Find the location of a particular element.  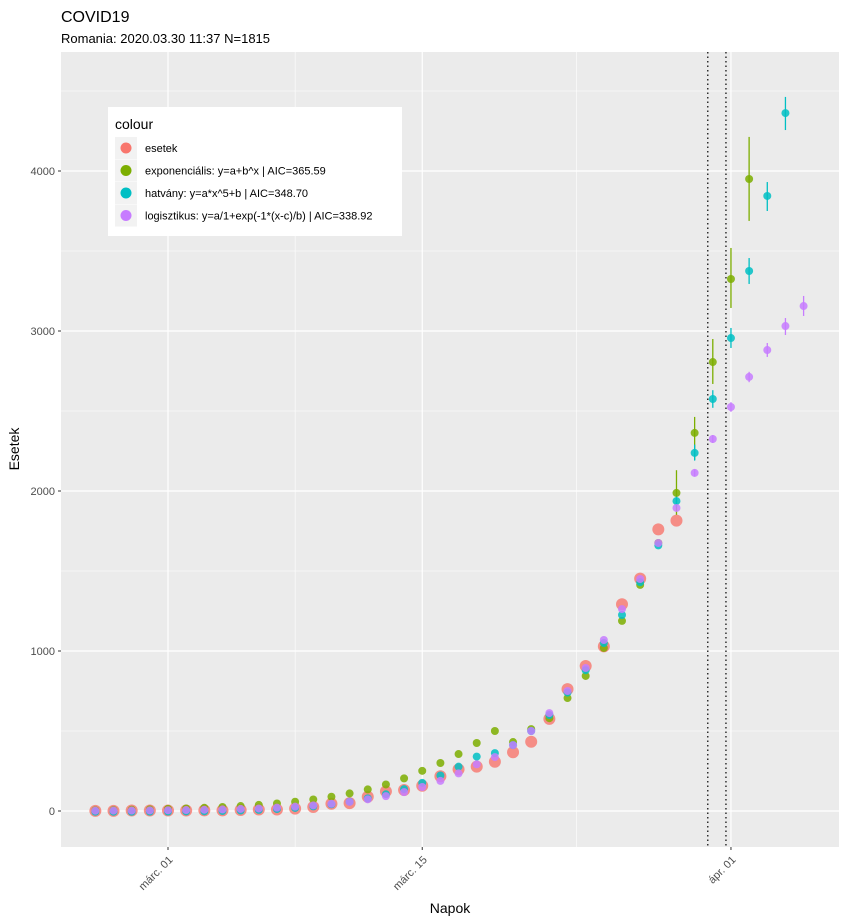

x-axis-title: Napok is located at coordinates (450, 908).